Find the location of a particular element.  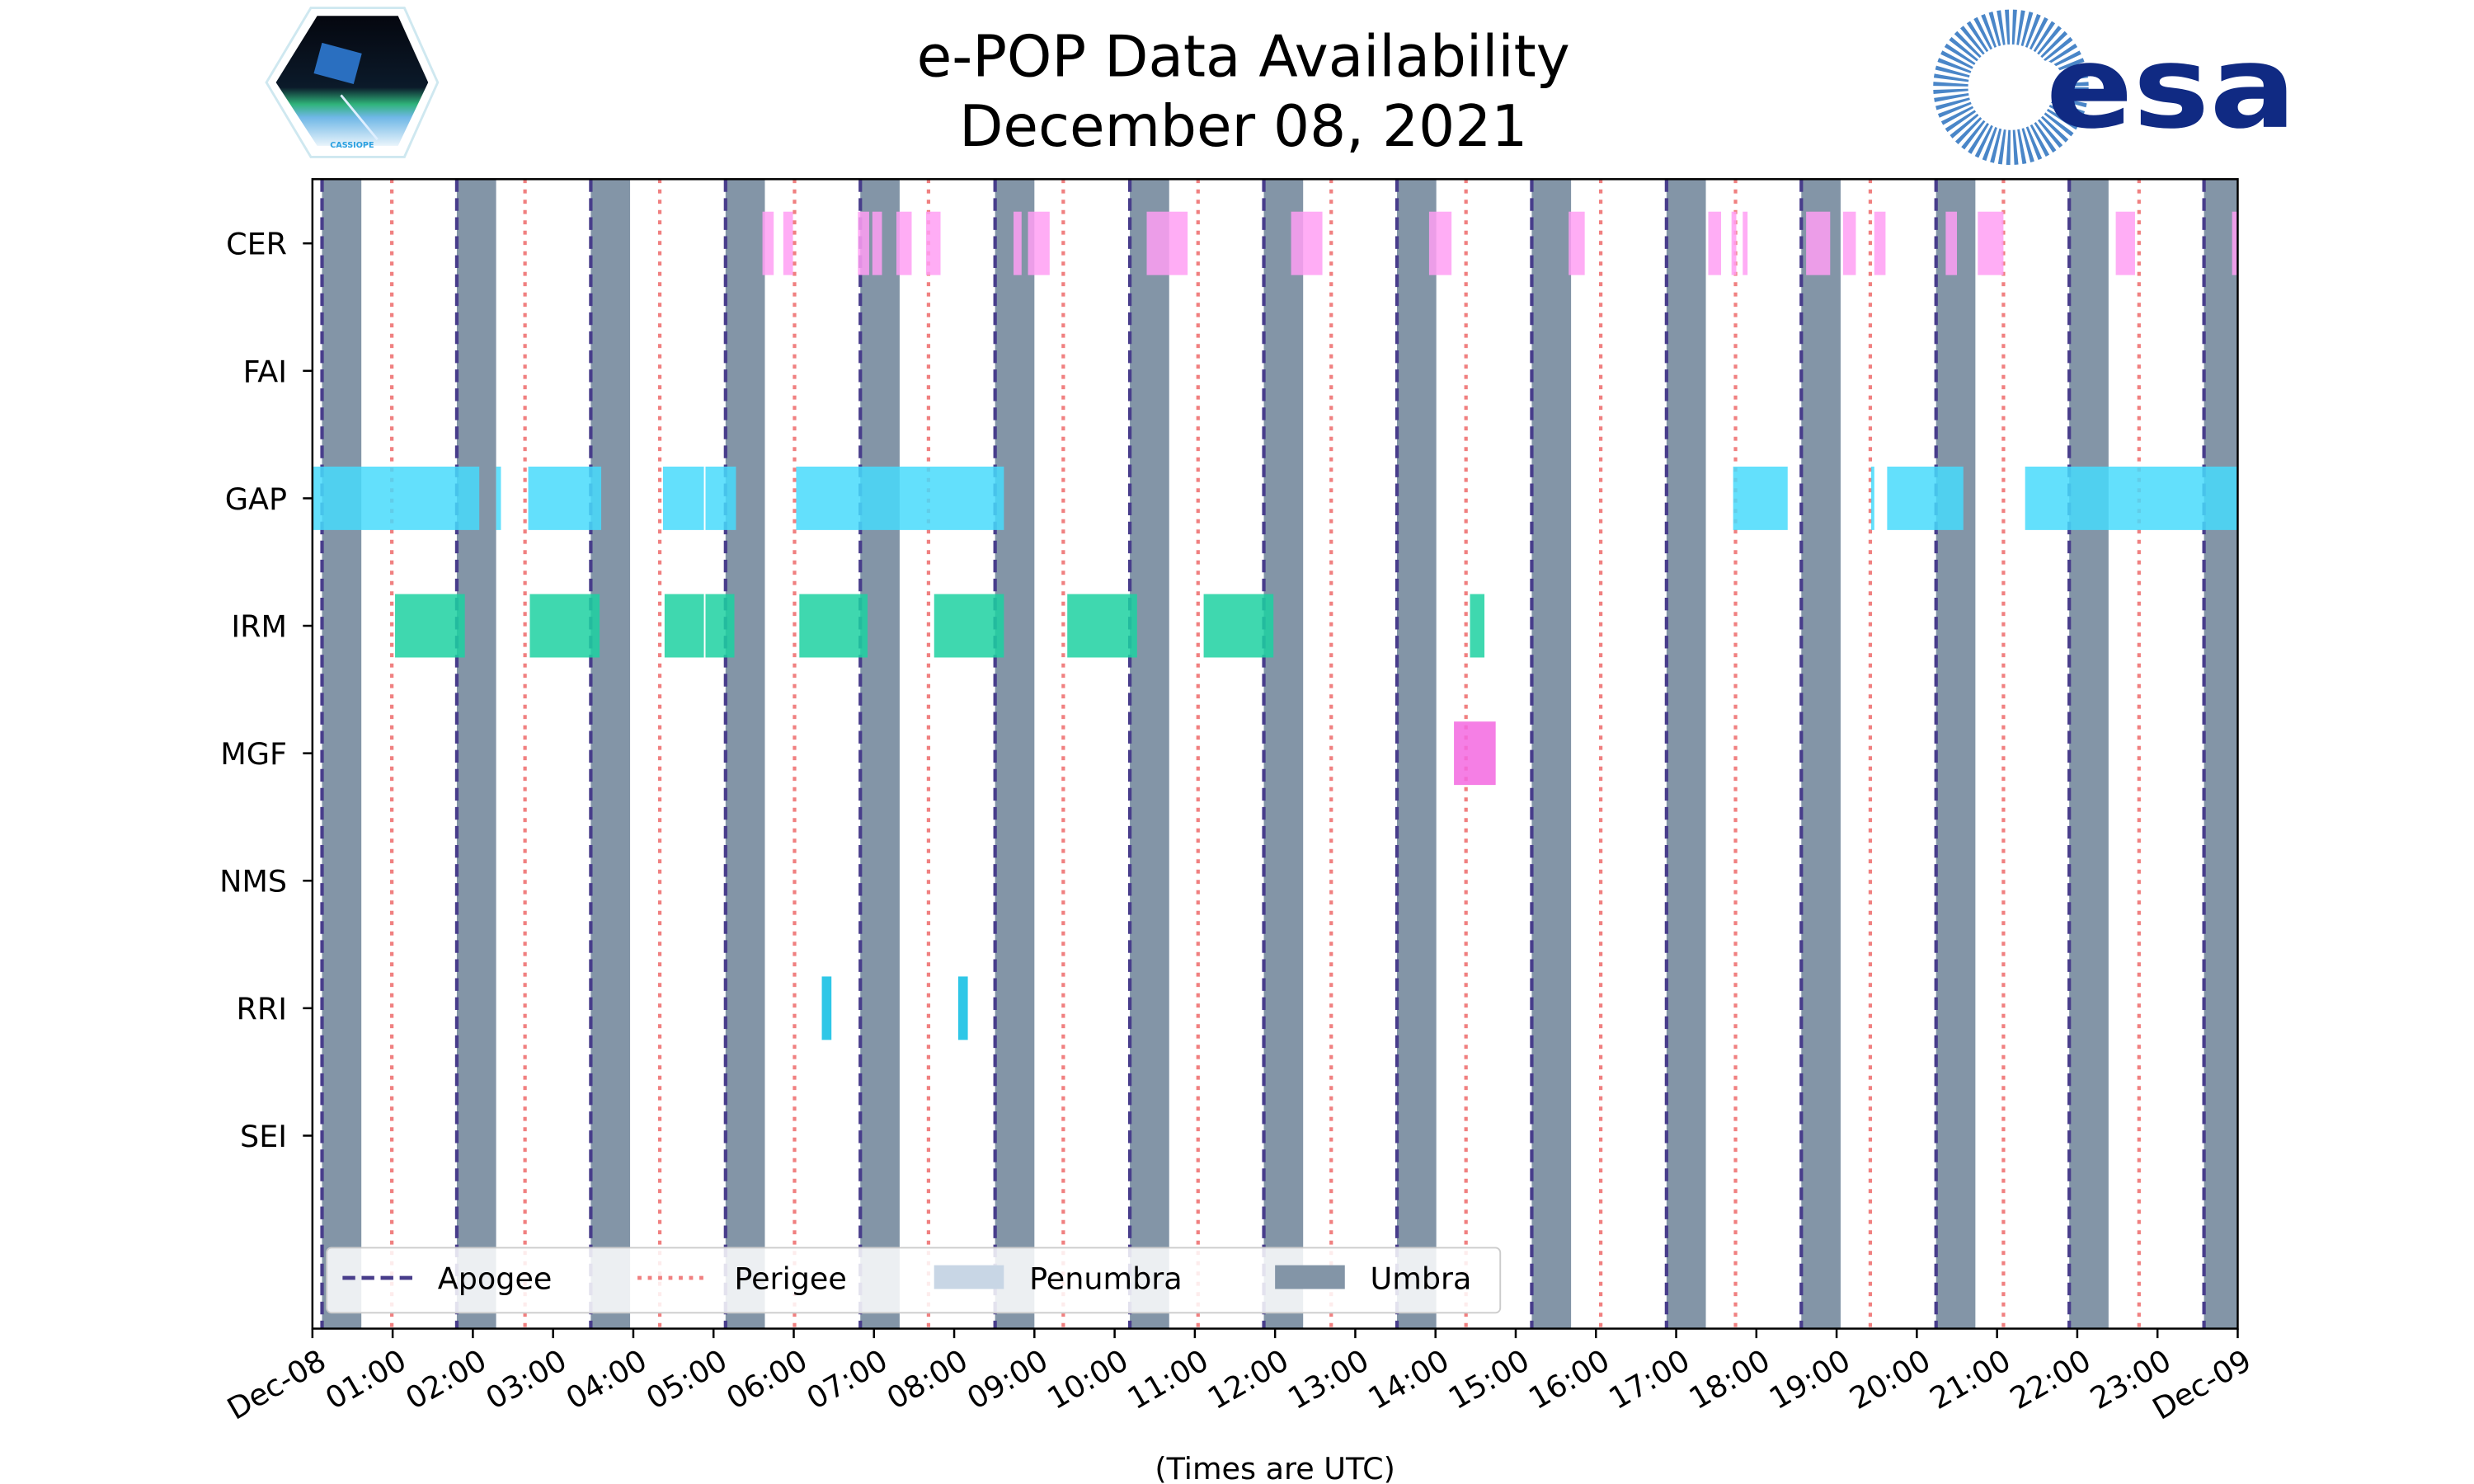

x-tick-label: 06:00 is located at coordinates (767, 1379).